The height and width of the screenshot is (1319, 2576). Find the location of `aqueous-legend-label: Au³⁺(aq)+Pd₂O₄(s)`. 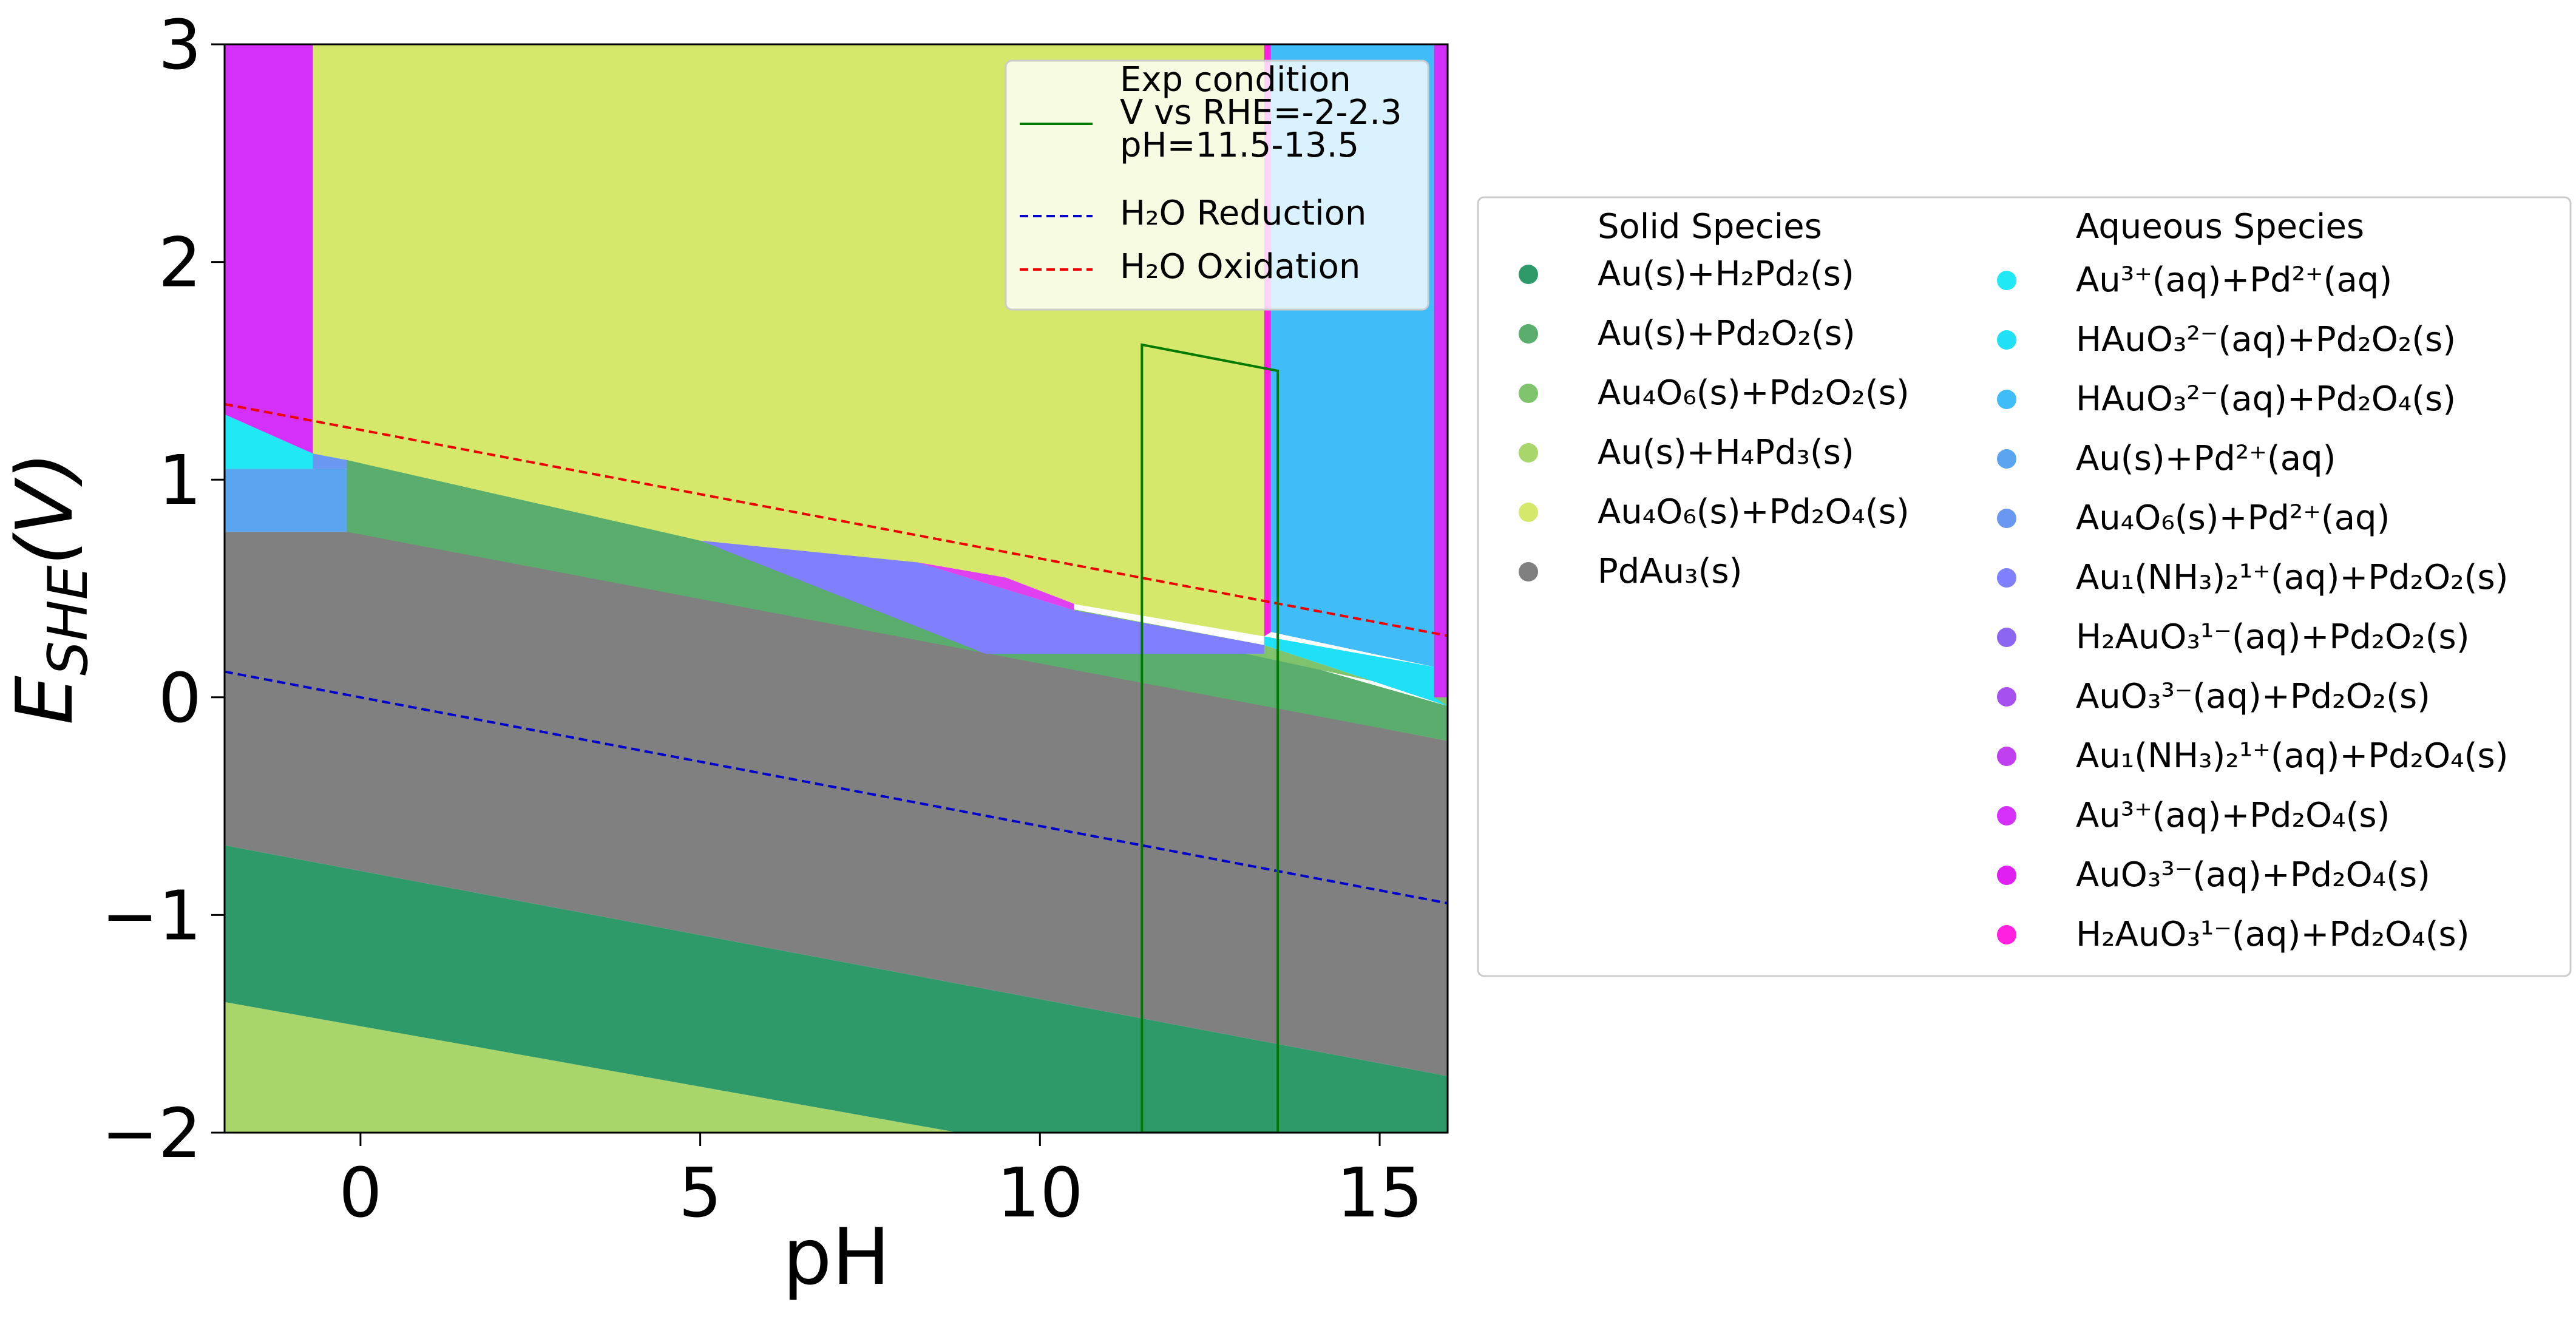

aqueous-legend-label: Au³⁺(aq)+Pd₂O₄(s) is located at coordinates (2233, 815).